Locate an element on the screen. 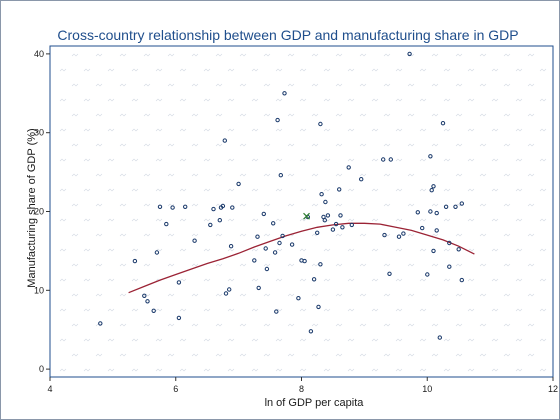 The image size is (560, 420). highlight-point is located at coordinates (306, 216).